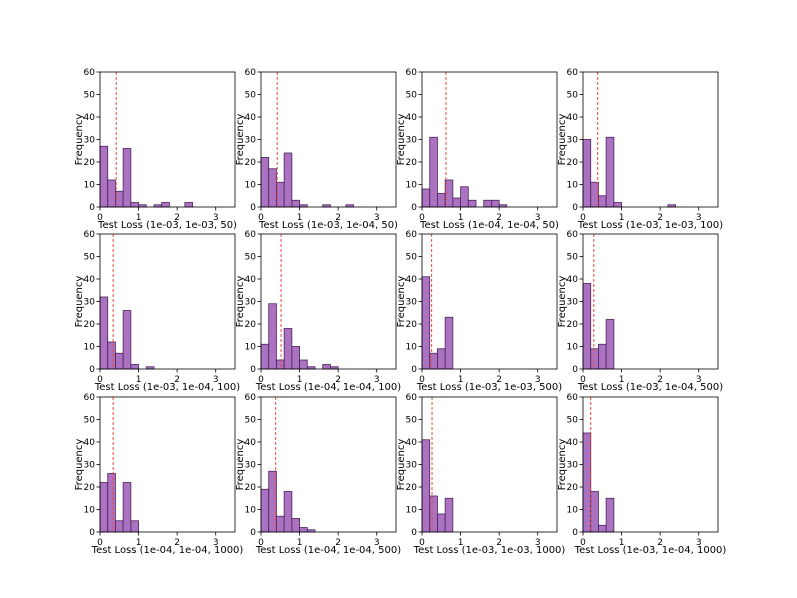  I want to click on x-axis-label: Test Loss (1e-04, 1e-04, 1000), so click(167, 550).